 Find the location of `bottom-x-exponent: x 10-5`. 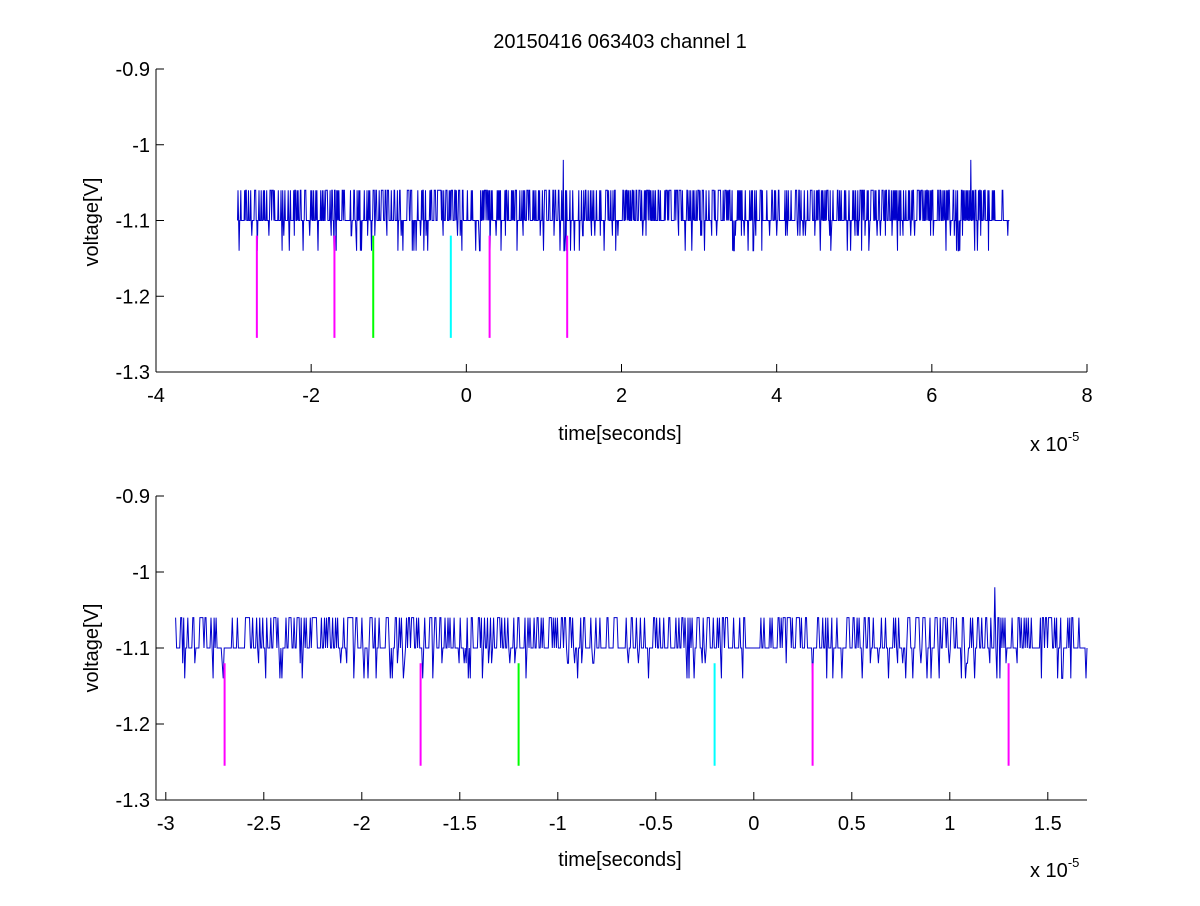

bottom-x-exponent: x 10-5 is located at coordinates (1054, 868).